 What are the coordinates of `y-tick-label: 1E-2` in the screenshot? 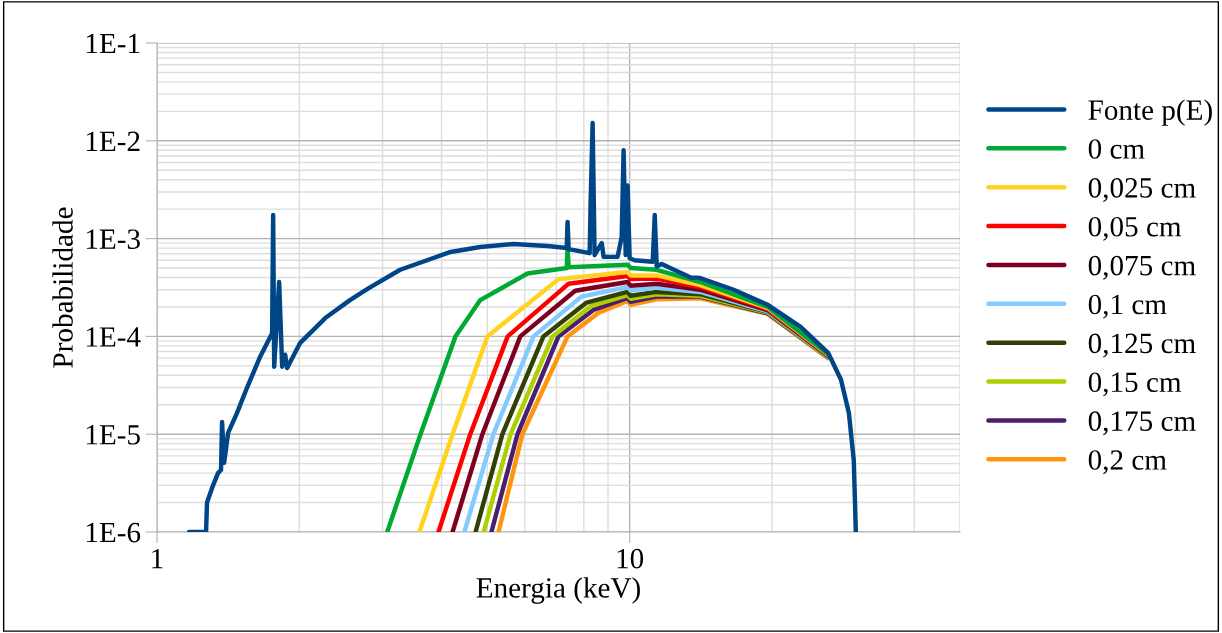 It's located at (113, 141).